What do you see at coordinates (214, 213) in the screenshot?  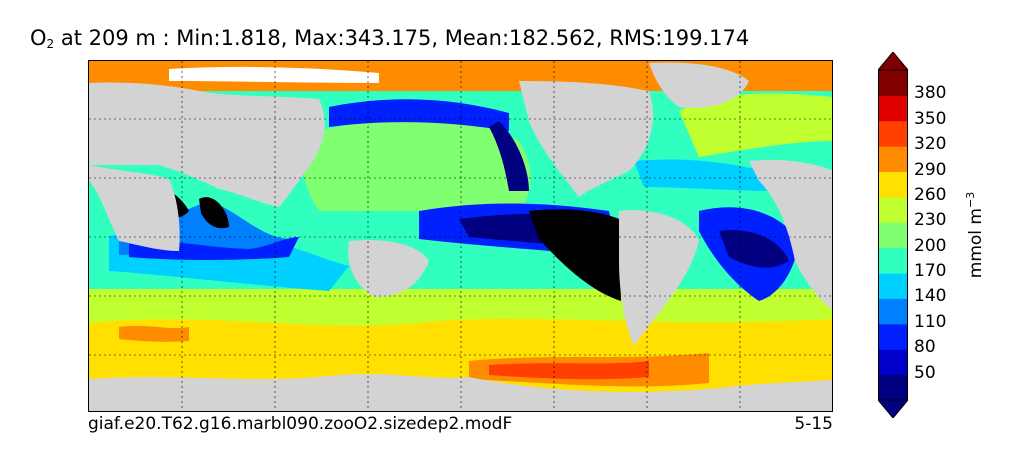 I see `bay-of-bengal-omz` at bounding box center [214, 213].